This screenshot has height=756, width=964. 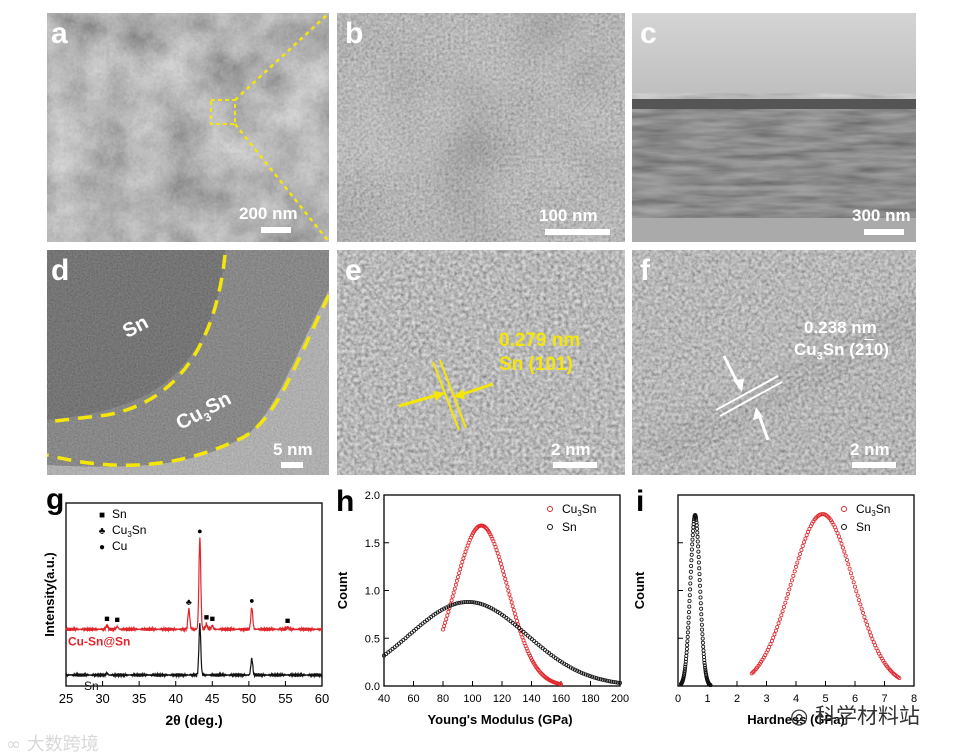 I want to click on scale-bar, so click(x=292, y=465).